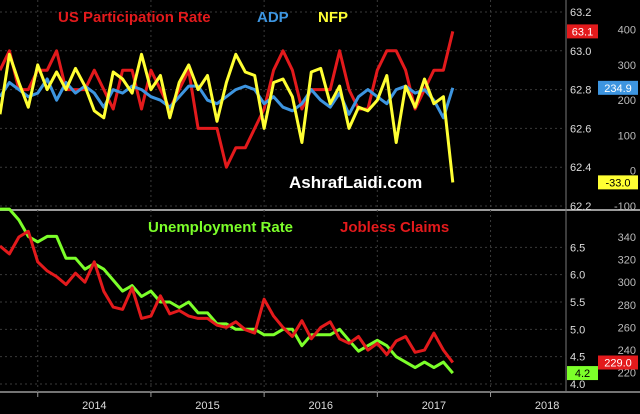 The image size is (640, 414). I want to click on legend-jobless-claims: Jobless Claims, so click(394, 227).